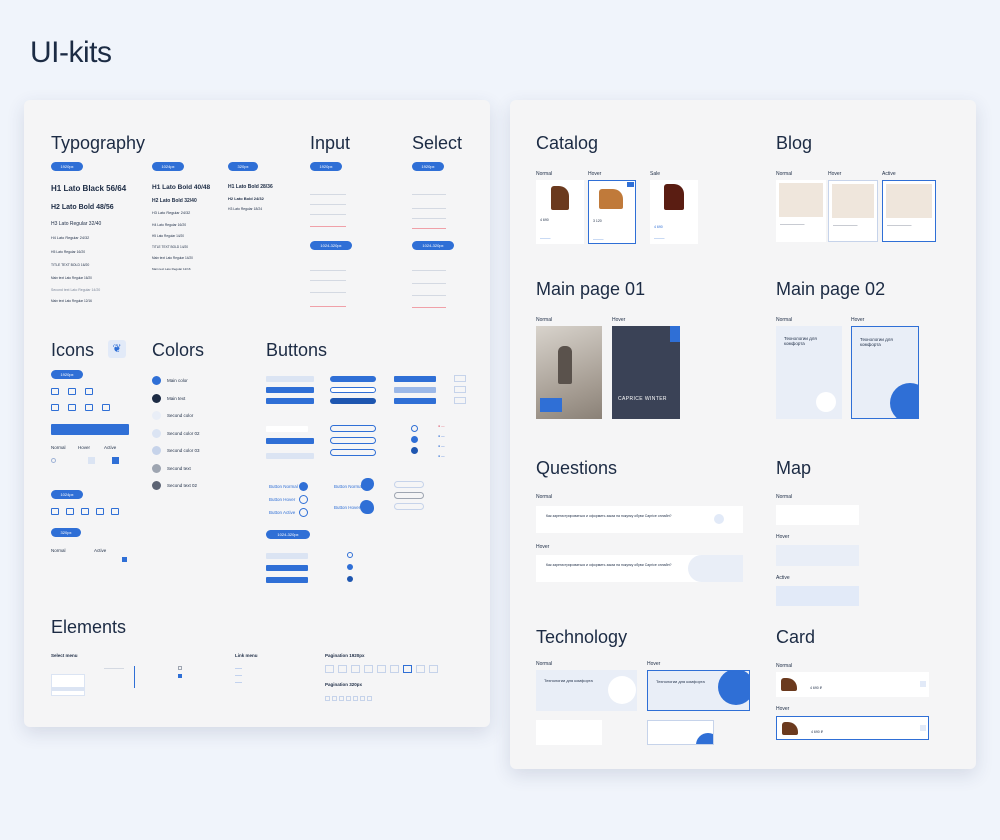 This screenshot has width=1000, height=840. I want to click on input-error-line, so click(328, 306).